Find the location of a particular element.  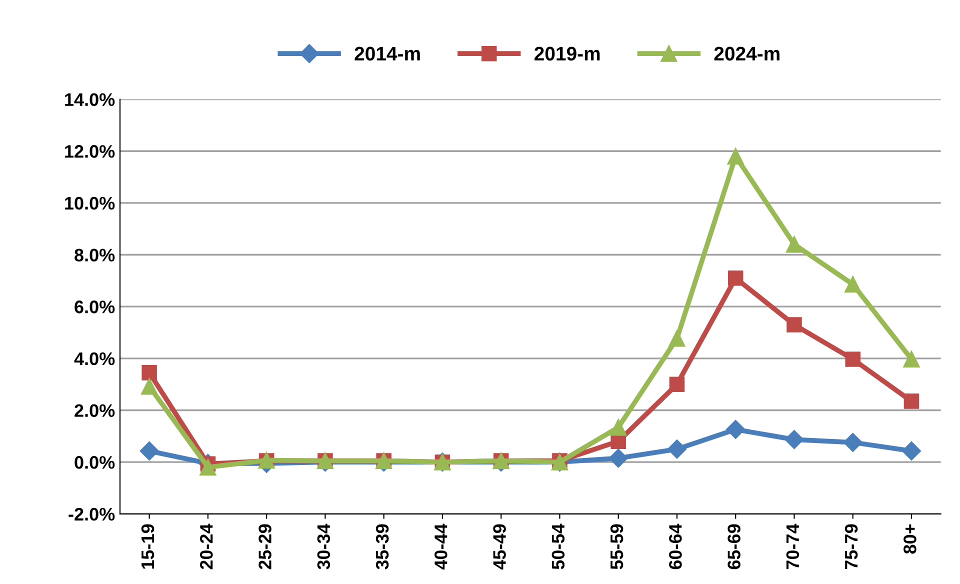

x-tick-label: 55-59 is located at coordinates (617, 547).